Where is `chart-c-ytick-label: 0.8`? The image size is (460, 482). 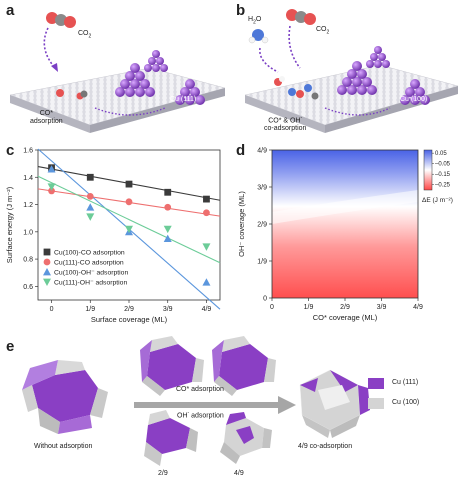 chart-c-ytick-label: 0.8 is located at coordinates (28, 260).